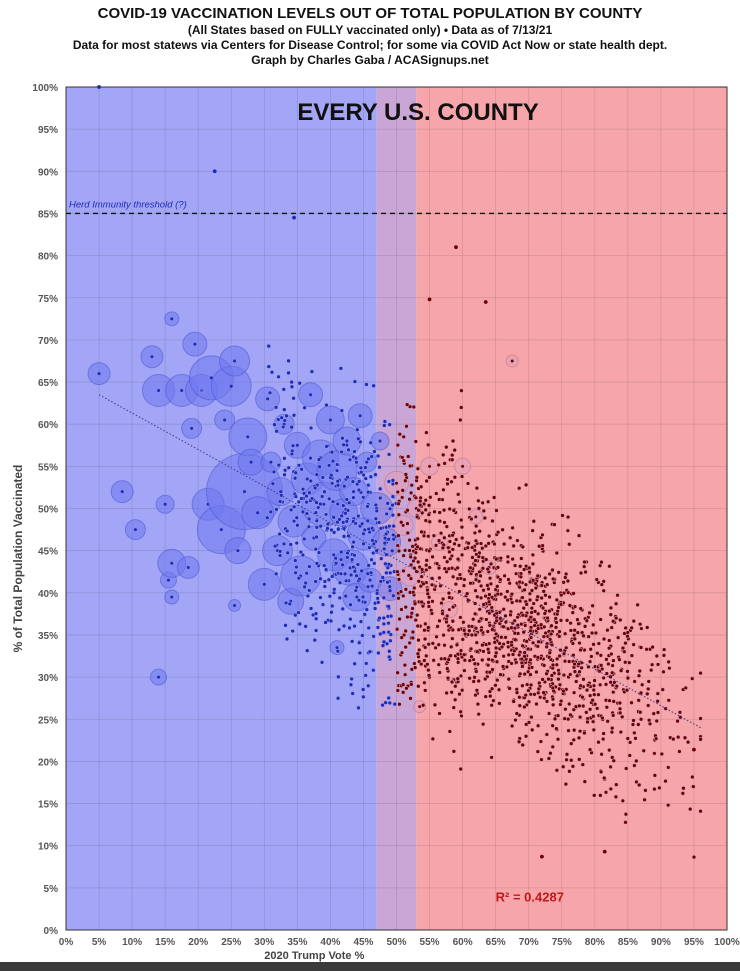 Image resolution: width=740 pixels, height=971 pixels. I want to click on outlier-point, so click(694, 749).